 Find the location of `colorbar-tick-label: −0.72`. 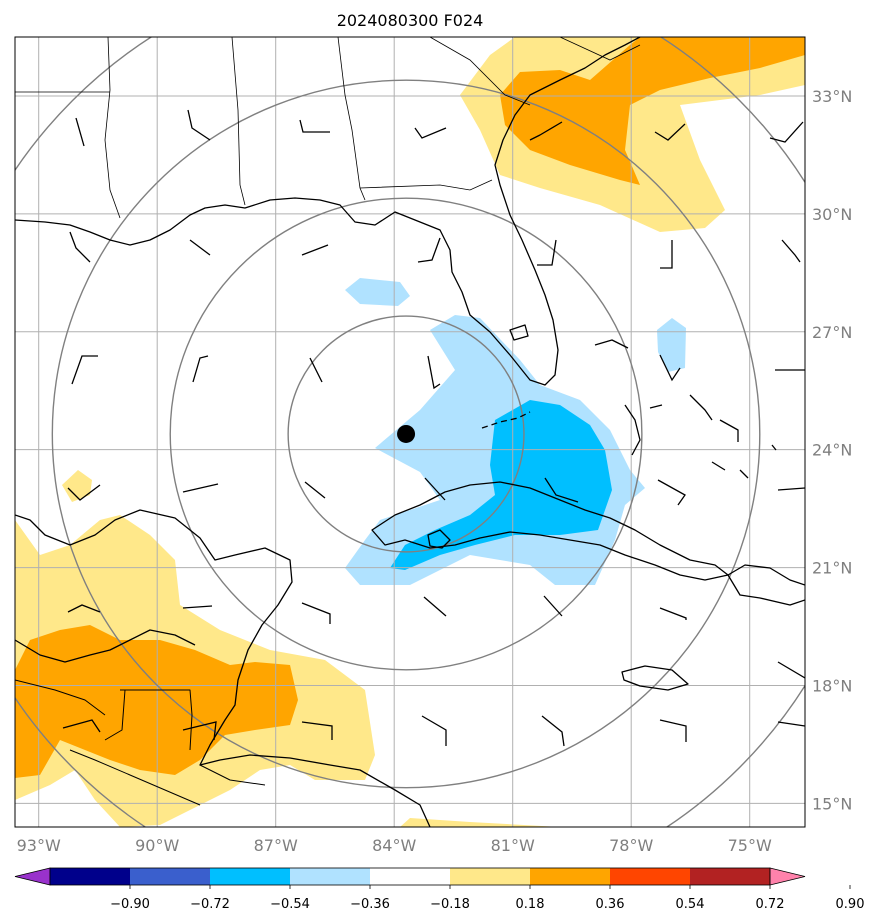

colorbar-tick-label: −0.72 is located at coordinates (210, 904).